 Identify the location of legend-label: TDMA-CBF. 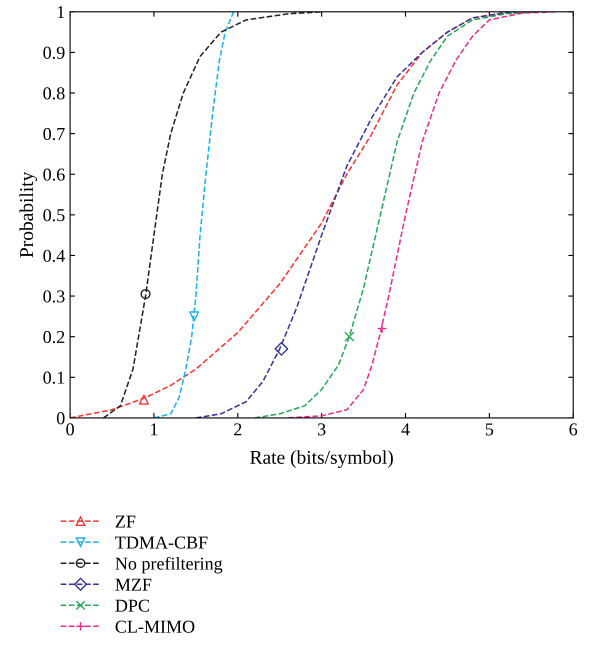
(161, 542).